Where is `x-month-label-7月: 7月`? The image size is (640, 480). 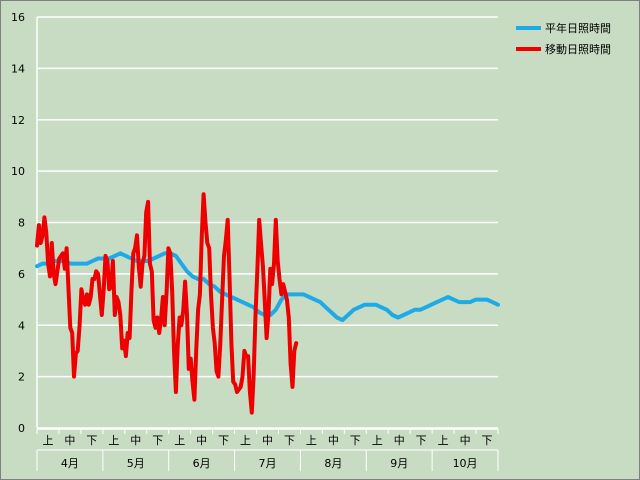 x-month-label-7月: 7月 is located at coordinates (268, 463).